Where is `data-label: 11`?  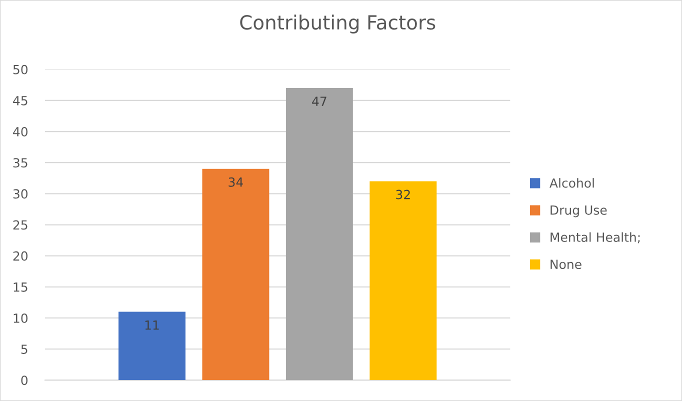
data-label: 11 is located at coordinates (152, 325).